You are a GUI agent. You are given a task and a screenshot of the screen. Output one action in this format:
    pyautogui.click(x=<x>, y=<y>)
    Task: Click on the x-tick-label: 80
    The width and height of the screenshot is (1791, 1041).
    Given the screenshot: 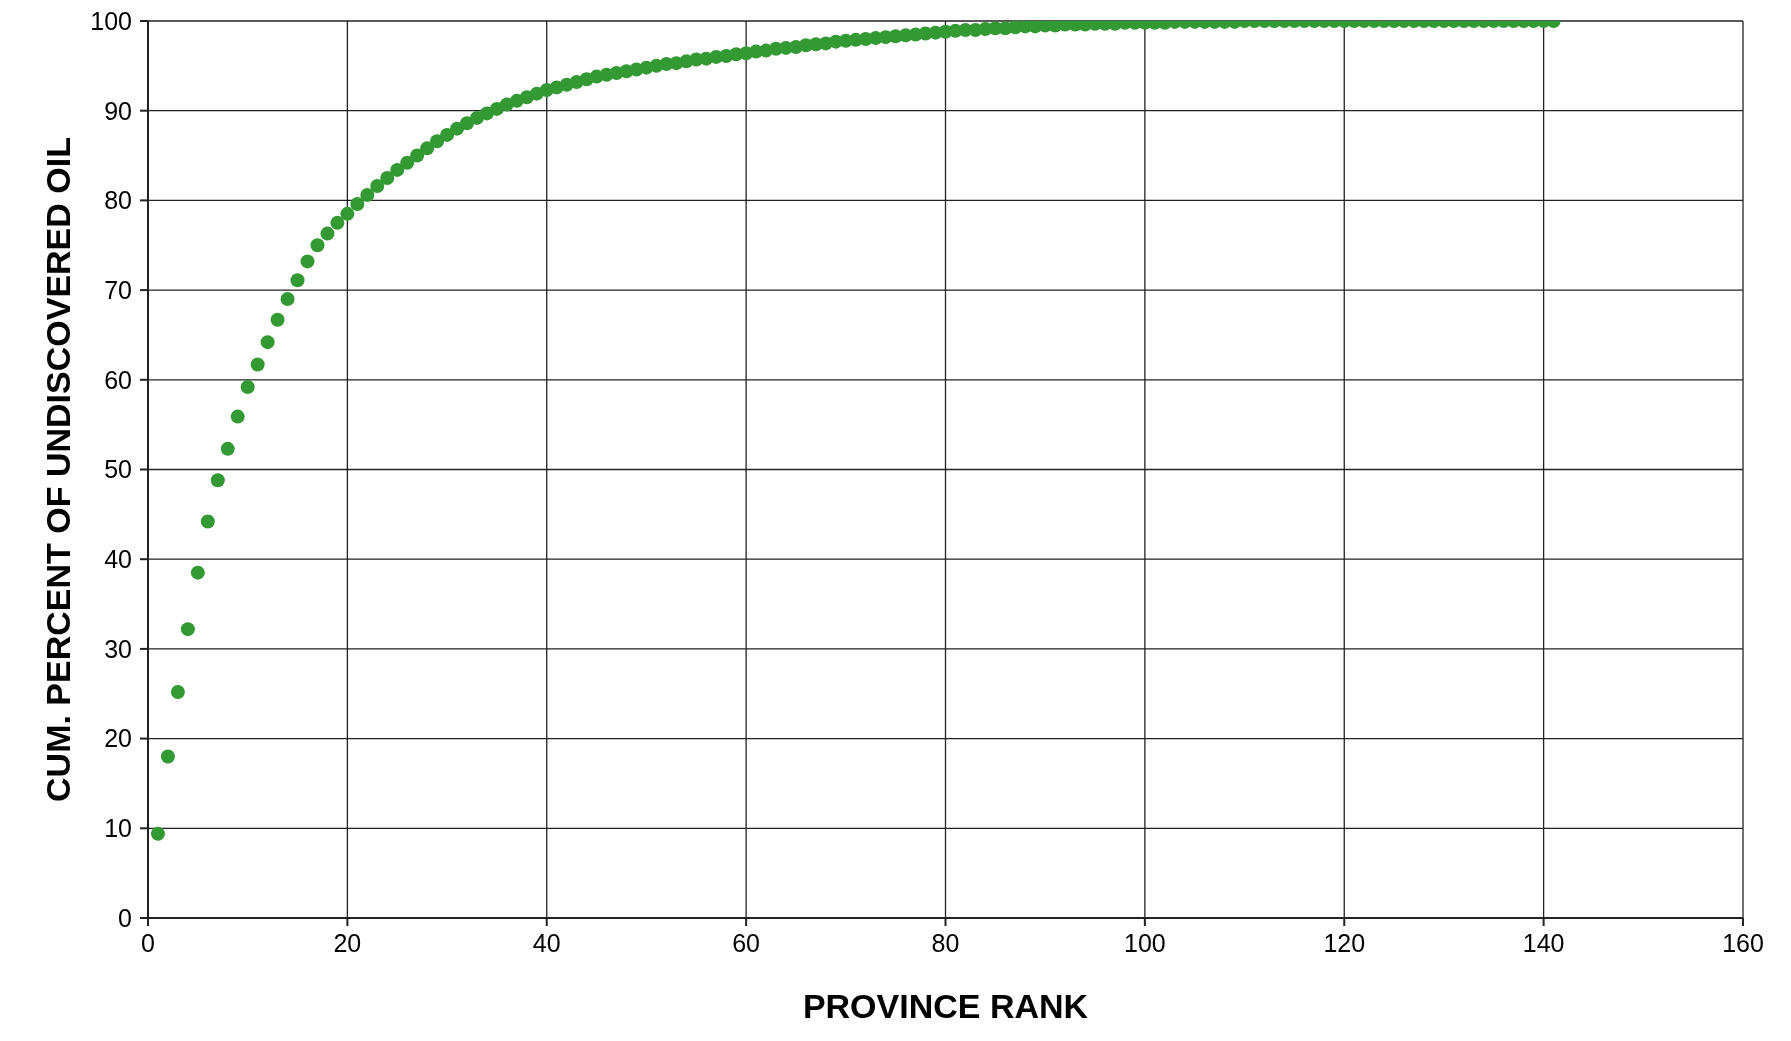 What is the action you would take?
    pyautogui.click(x=945, y=942)
    